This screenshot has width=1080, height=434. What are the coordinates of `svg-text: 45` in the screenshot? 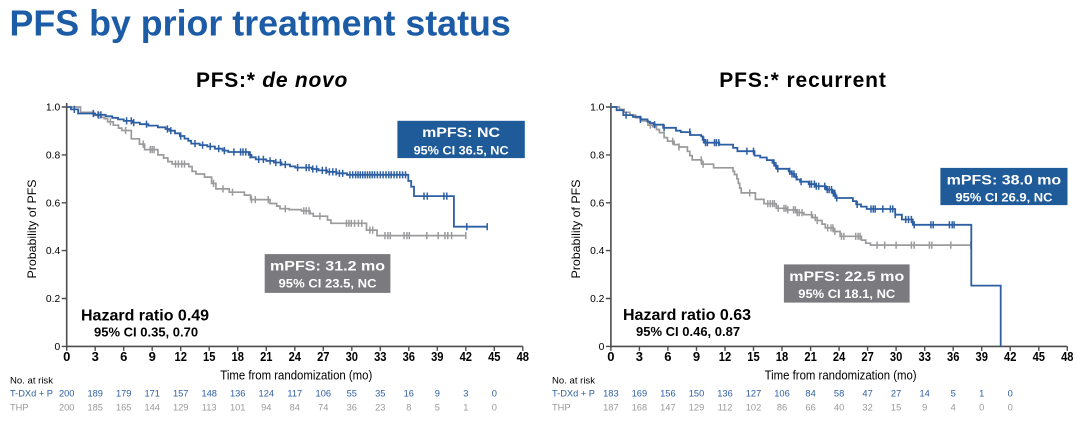 It's located at (1039, 356).